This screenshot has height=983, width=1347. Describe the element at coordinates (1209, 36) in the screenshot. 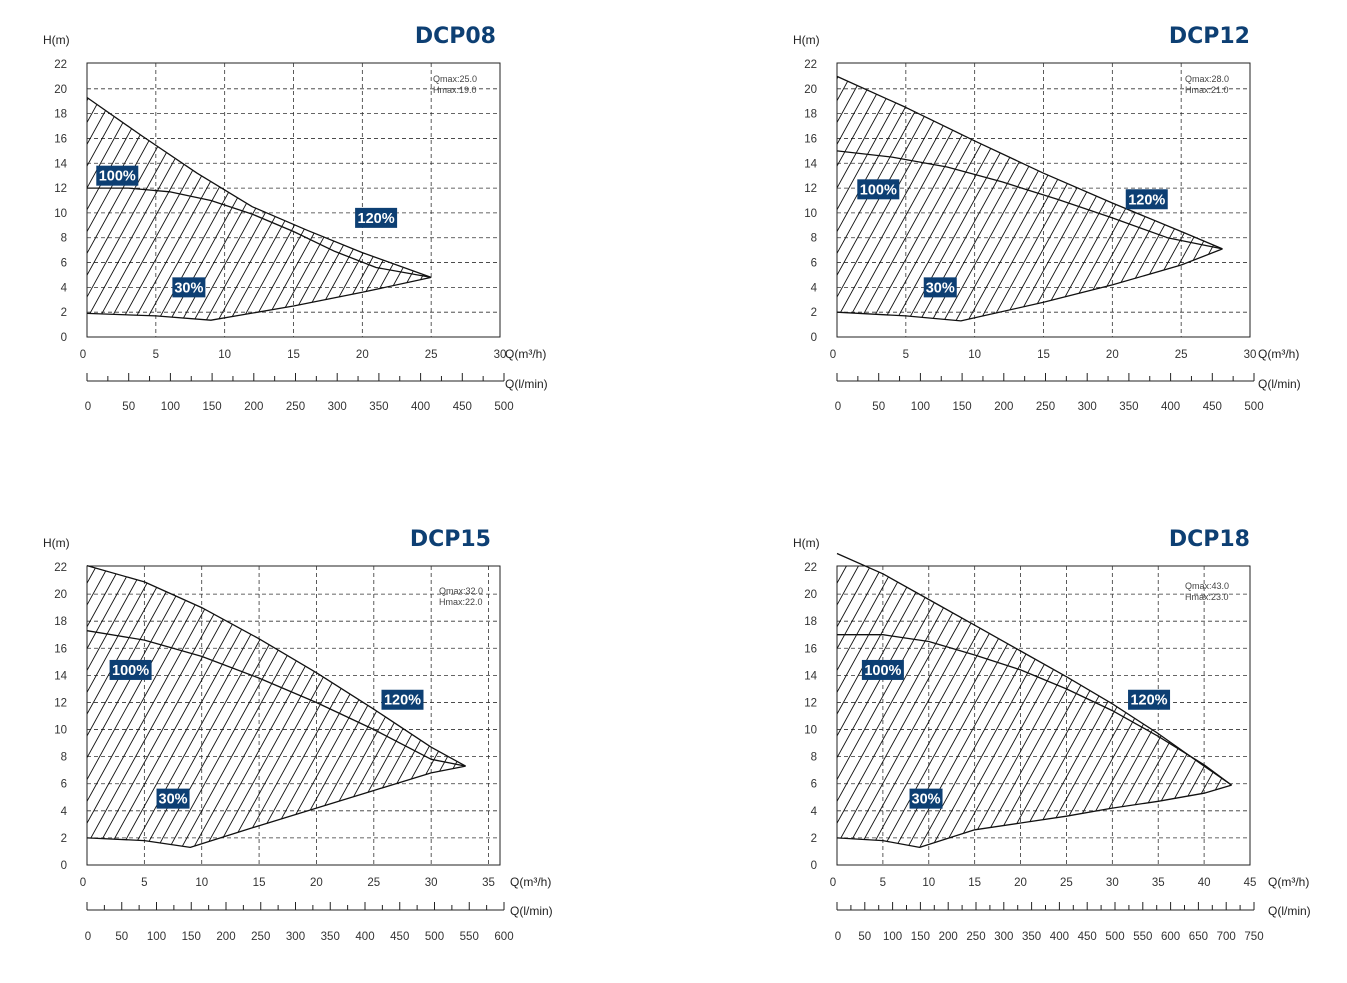

I see `chart-title: DCP12` at that location.